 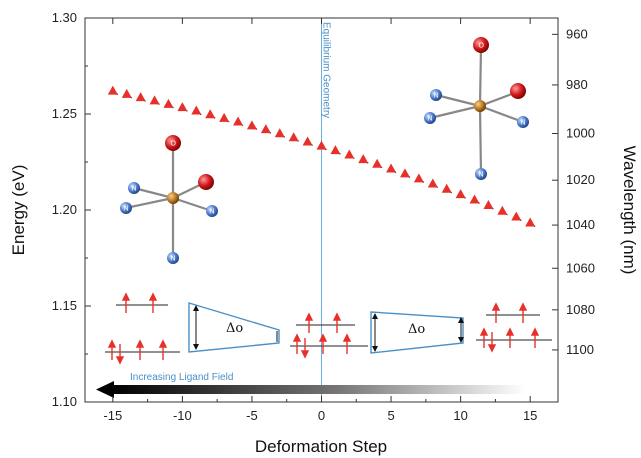 What do you see at coordinates (64, 305) in the screenshot?
I see `y-tick-label: 1.15` at bounding box center [64, 305].